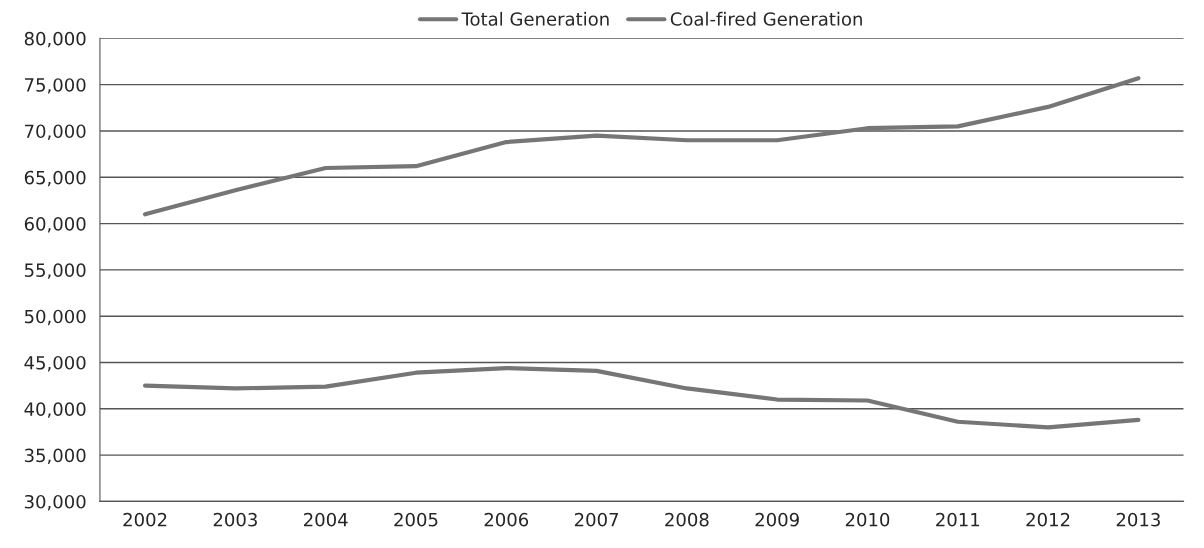 Image resolution: width=1204 pixels, height=548 pixels. Describe the element at coordinates (235, 519) in the screenshot. I see `x-tick-label: 2003` at that location.